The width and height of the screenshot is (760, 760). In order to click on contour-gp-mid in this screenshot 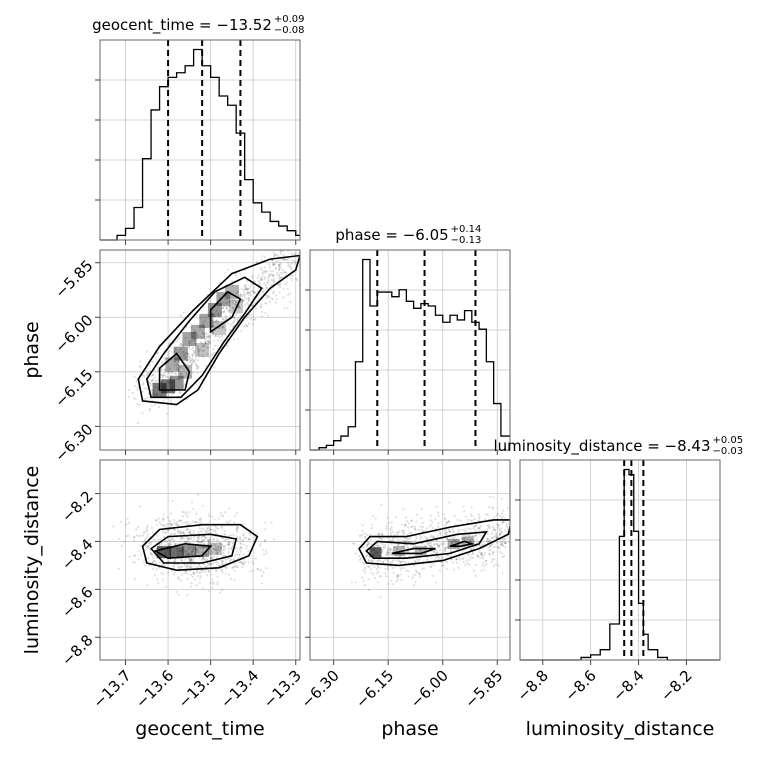, I will do `click(204, 337)`.